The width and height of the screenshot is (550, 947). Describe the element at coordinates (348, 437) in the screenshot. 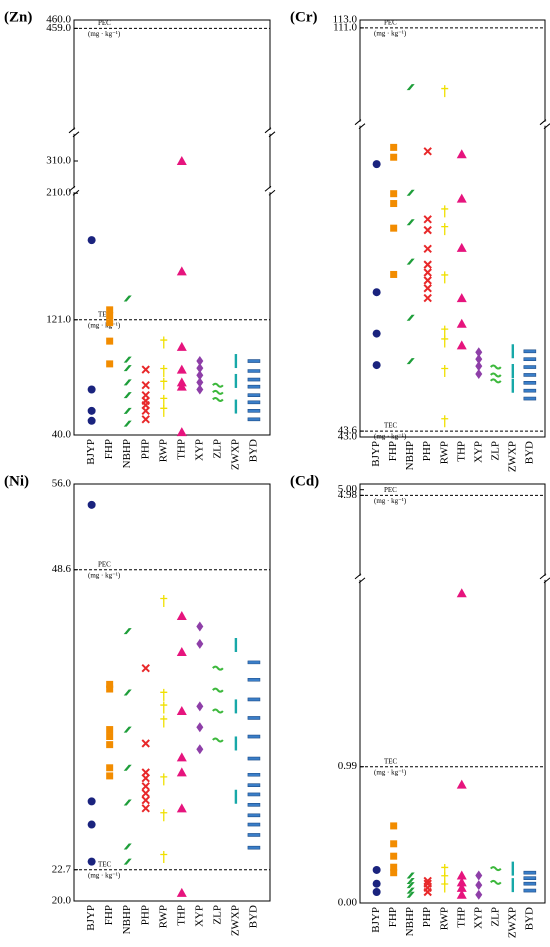

I see `y-tick-label: 43.0` at that location.